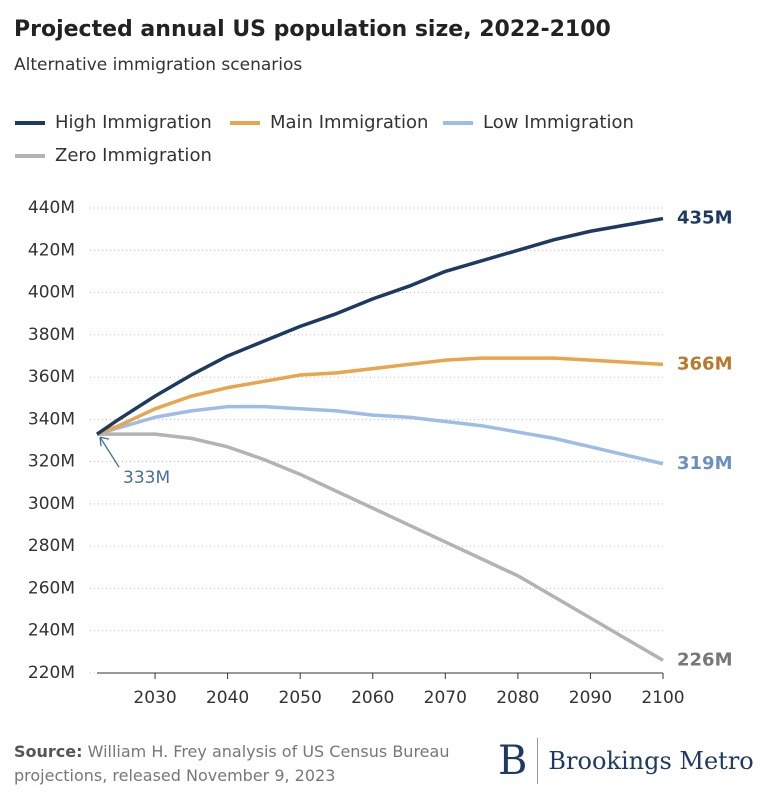 The width and height of the screenshot is (779, 800). I want to click on annotation-arrow, so click(109, 452).